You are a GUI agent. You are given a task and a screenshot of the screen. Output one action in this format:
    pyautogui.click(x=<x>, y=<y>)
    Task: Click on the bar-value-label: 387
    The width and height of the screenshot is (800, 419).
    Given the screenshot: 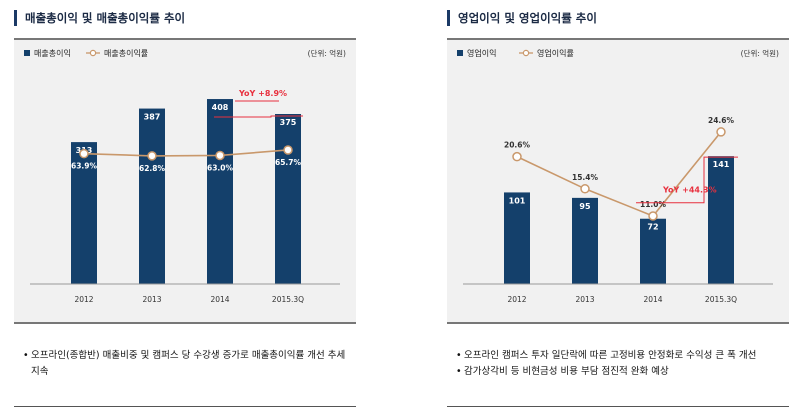 What is the action you would take?
    pyautogui.click(x=152, y=117)
    